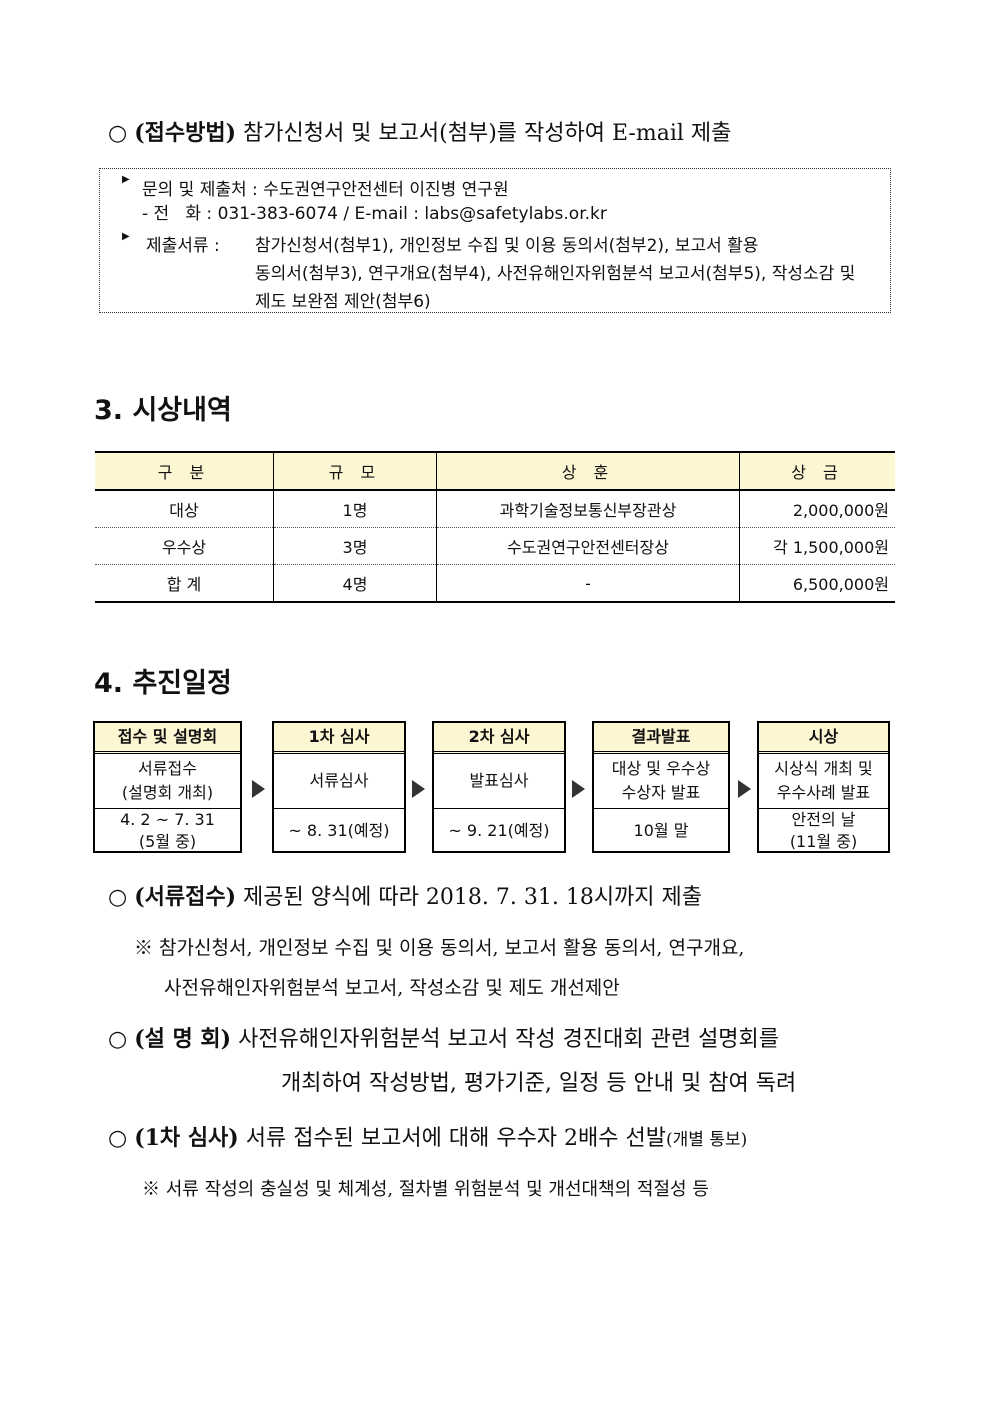 This screenshot has width=992, height=1403. Describe the element at coordinates (339, 830) in the screenshot. I see `step-date: ~ 8. 31(예정)` at that location.